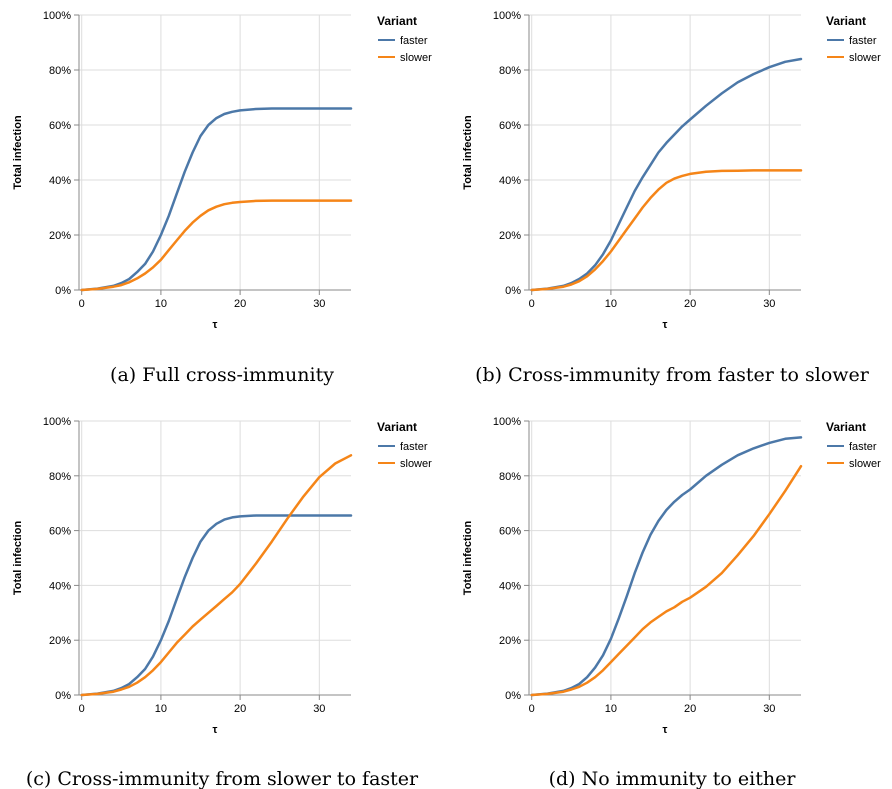 This screenshot has width=892, height=789. I want to click on panel-caption: (d) No immunity to either, so click(673, 778).